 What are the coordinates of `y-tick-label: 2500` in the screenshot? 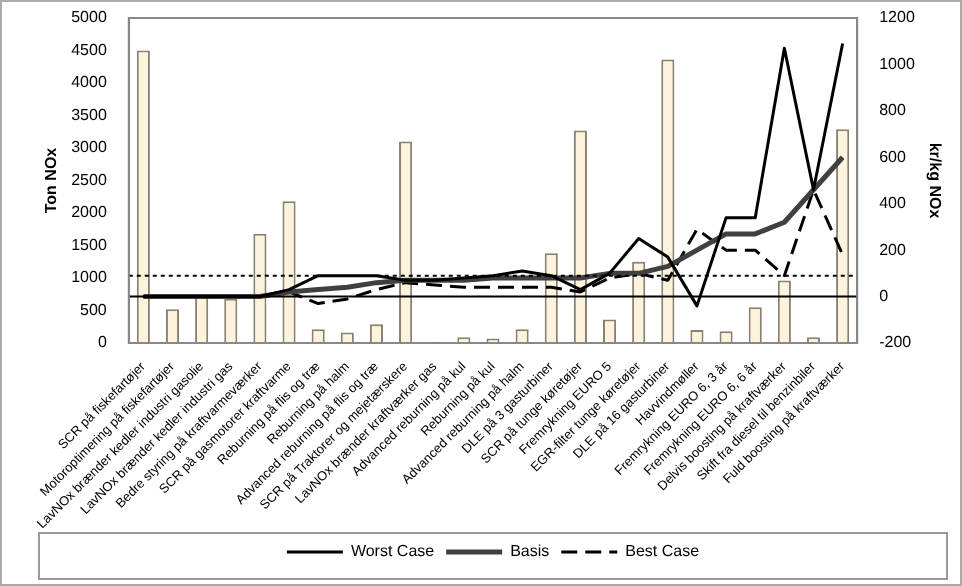 It's located at (89, 179).